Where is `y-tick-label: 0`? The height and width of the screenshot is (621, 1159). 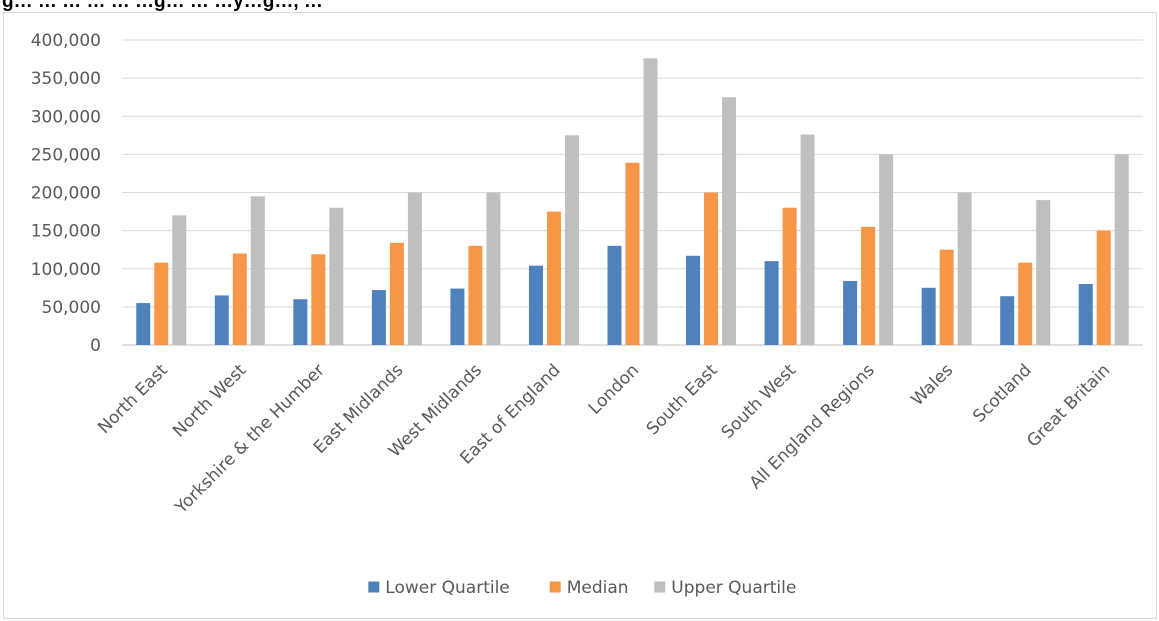
y-tick-label: 0 is located at coordinates (95, 346).